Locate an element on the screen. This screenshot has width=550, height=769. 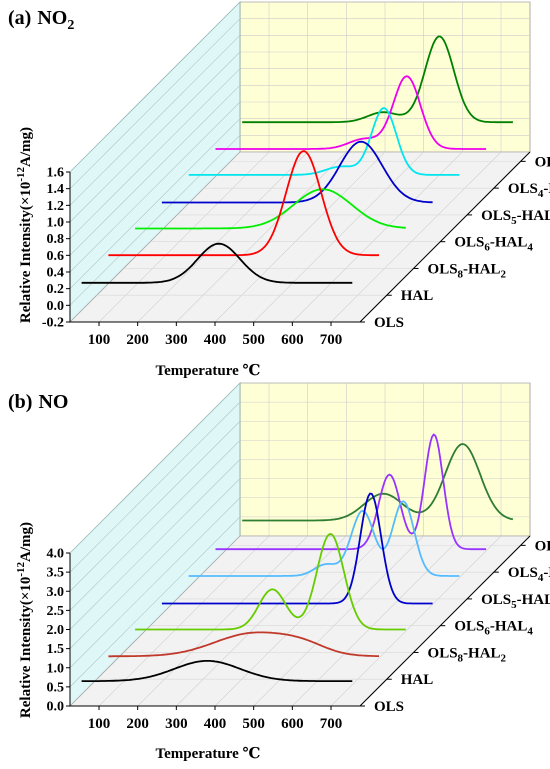
y-tick-label: 0.8 is located at coordinates (56, 239).